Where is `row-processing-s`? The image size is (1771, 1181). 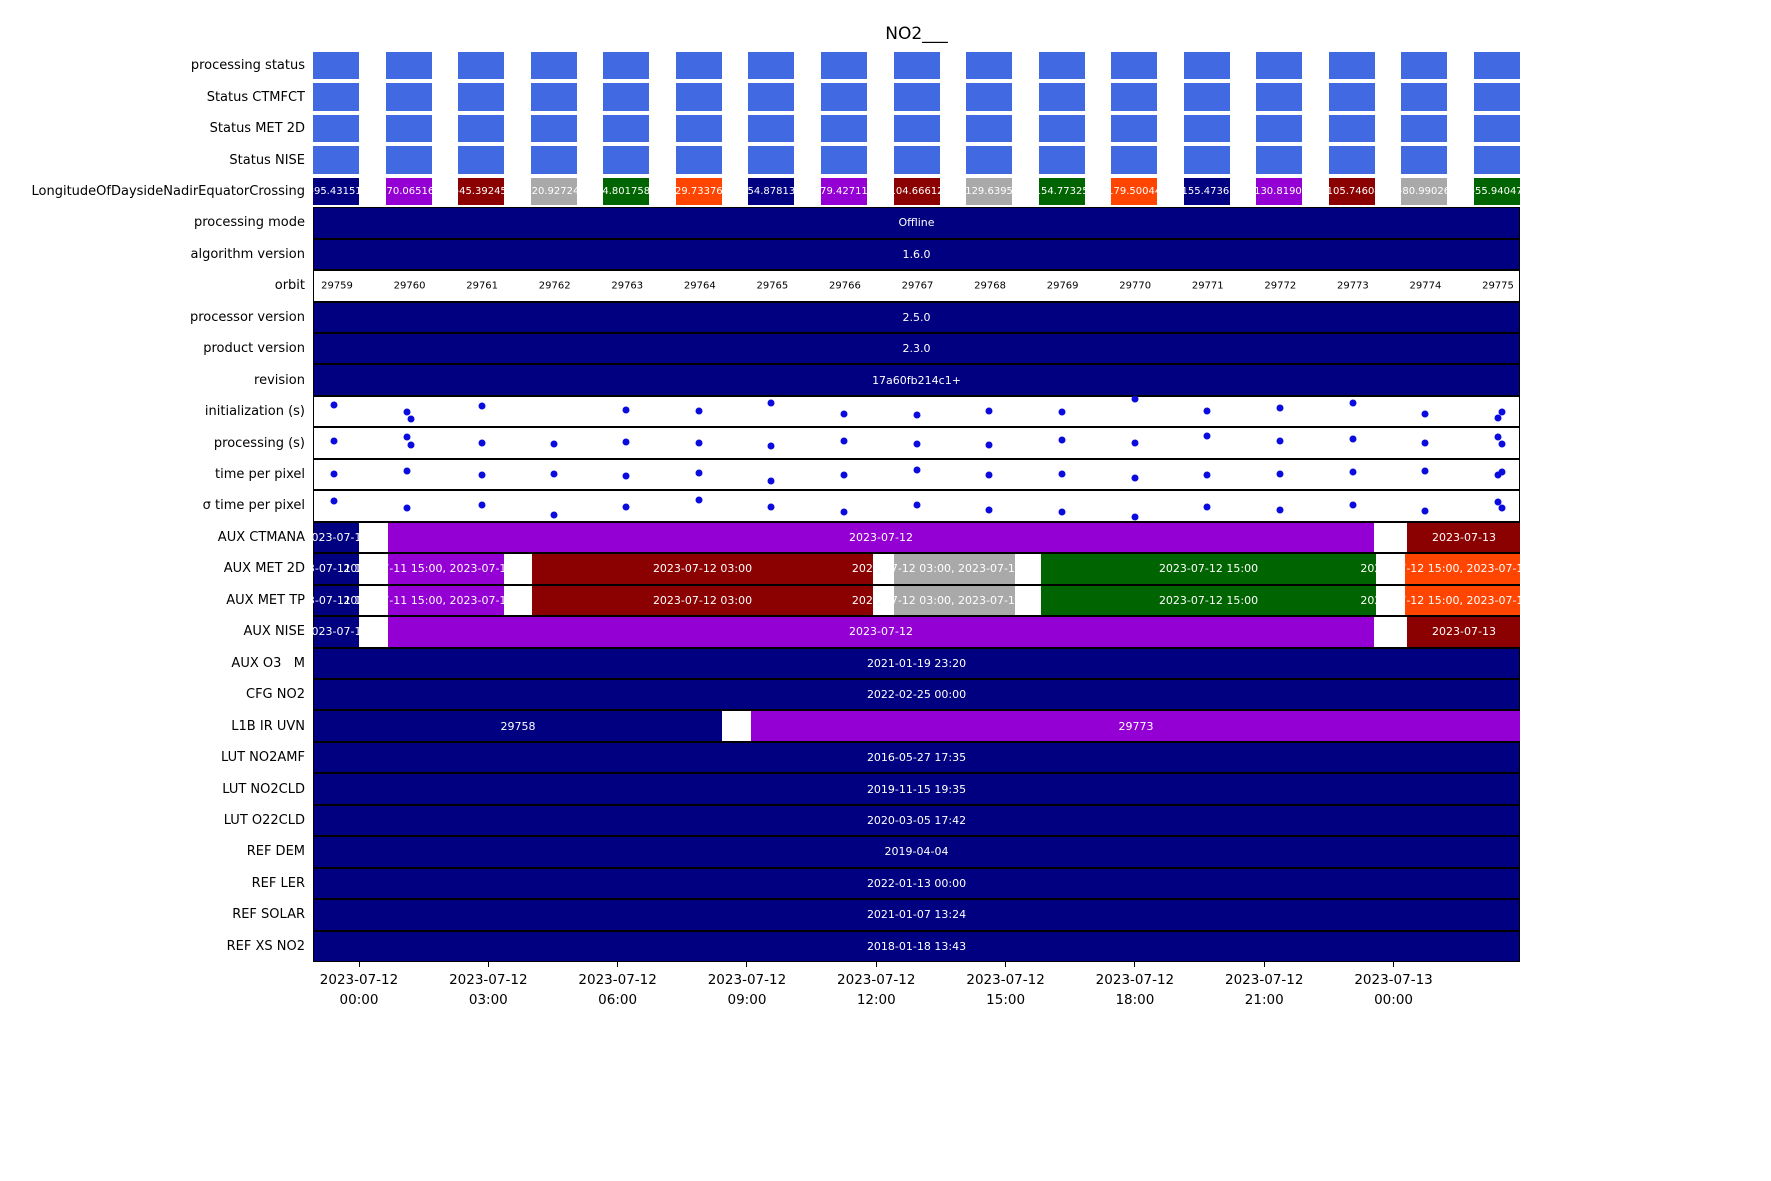
row-processing-s is located at coordinates (916, 443).